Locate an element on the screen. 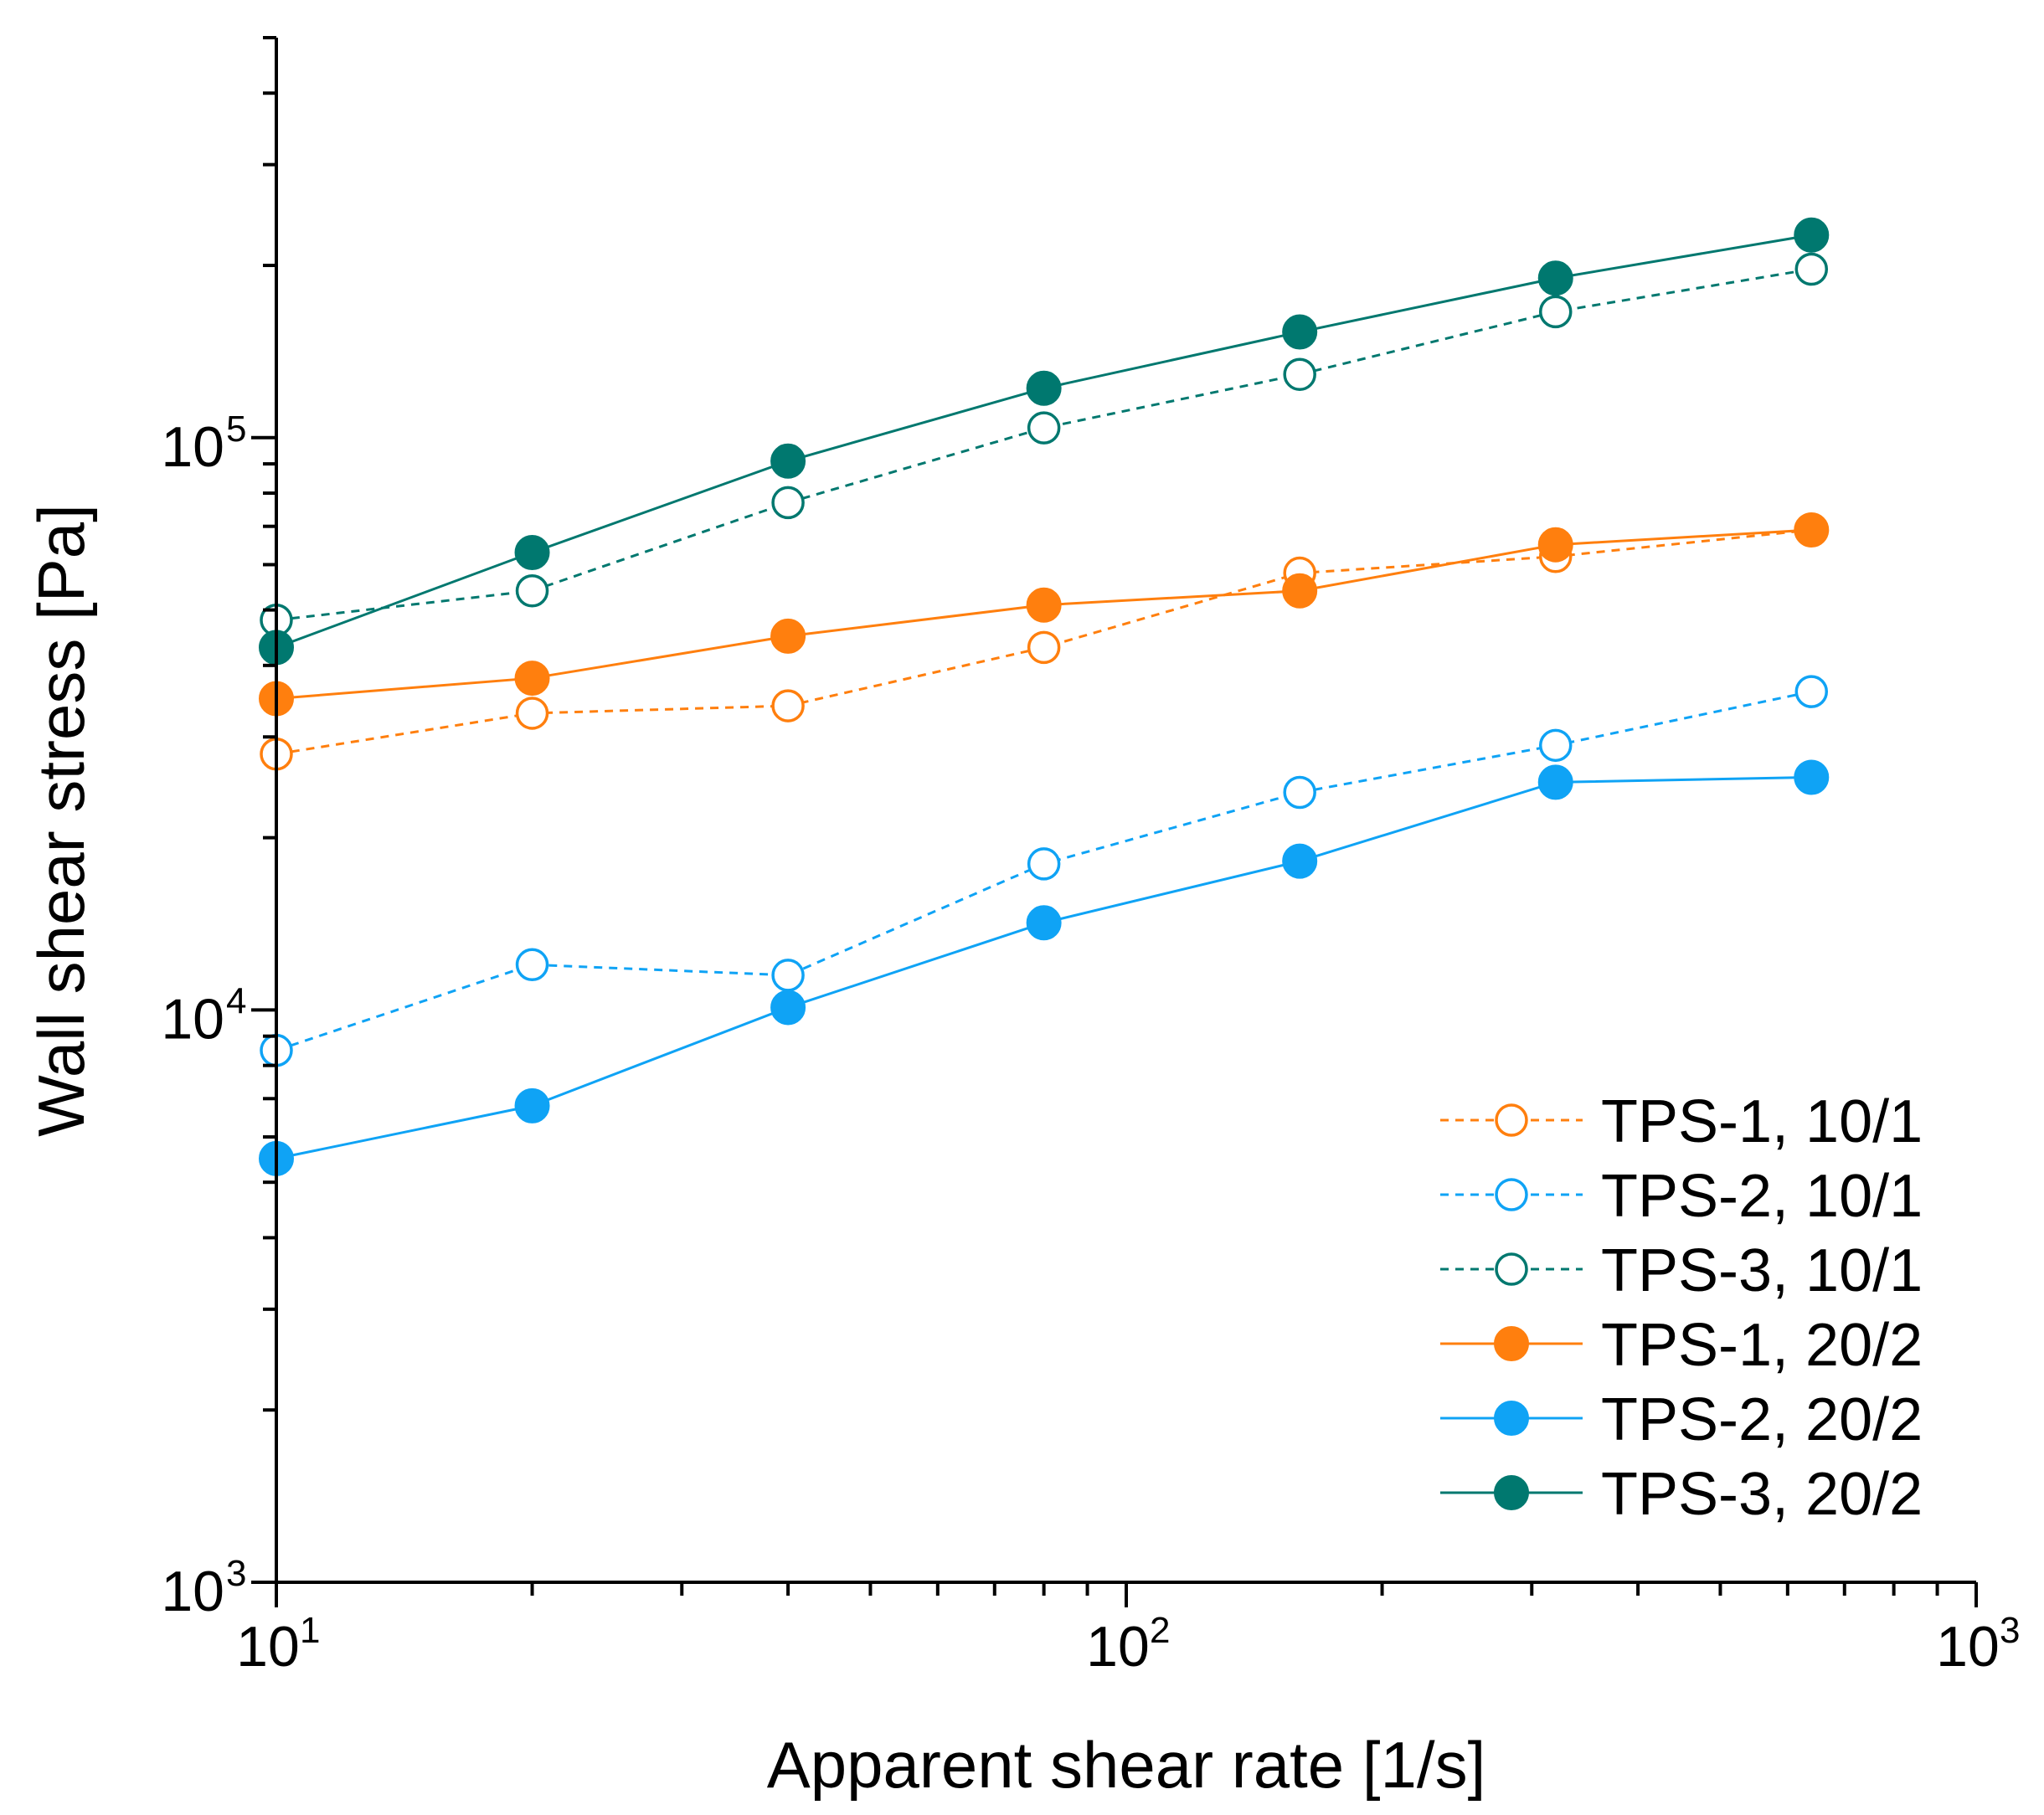  y-tick-exponent: 5 is located at coordinates (236, 429).